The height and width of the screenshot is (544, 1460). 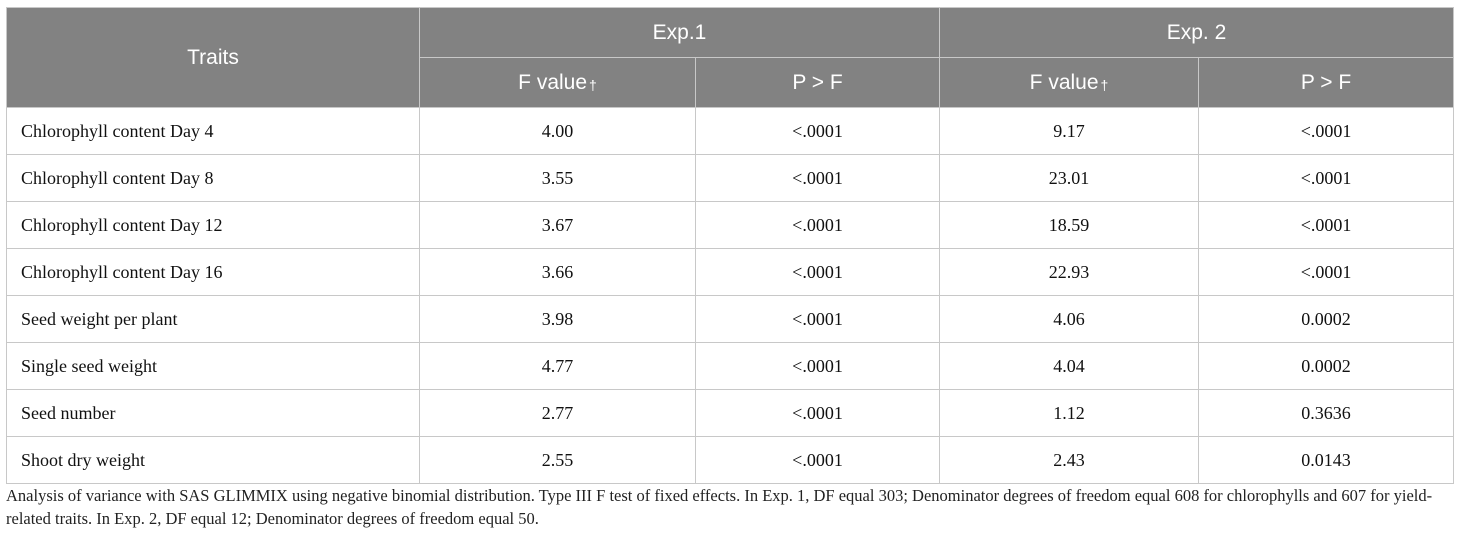 I want to click on exp1-f-cell: 3.67, so click(x=557, y=225).